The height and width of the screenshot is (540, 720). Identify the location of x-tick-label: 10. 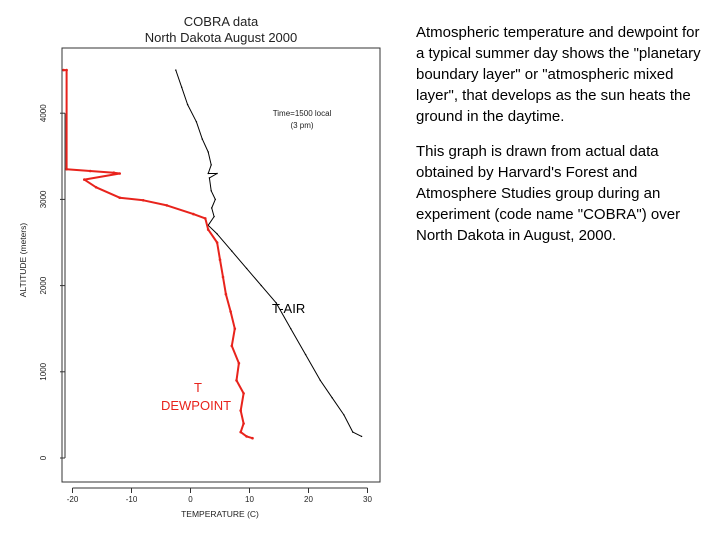
(249, 499).